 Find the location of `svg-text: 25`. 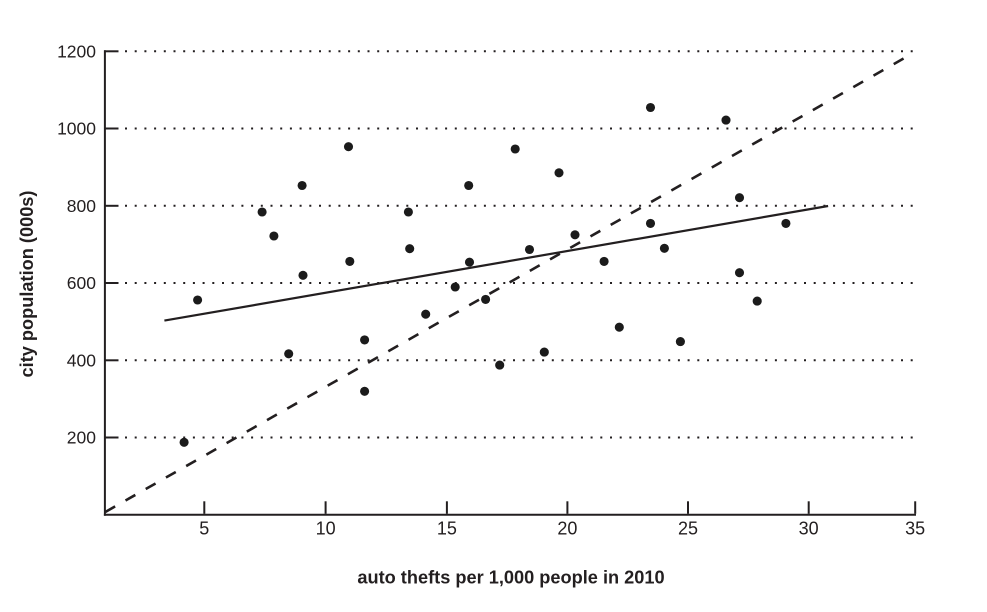

svg-text: 25 is located at coordinates (688, 529).